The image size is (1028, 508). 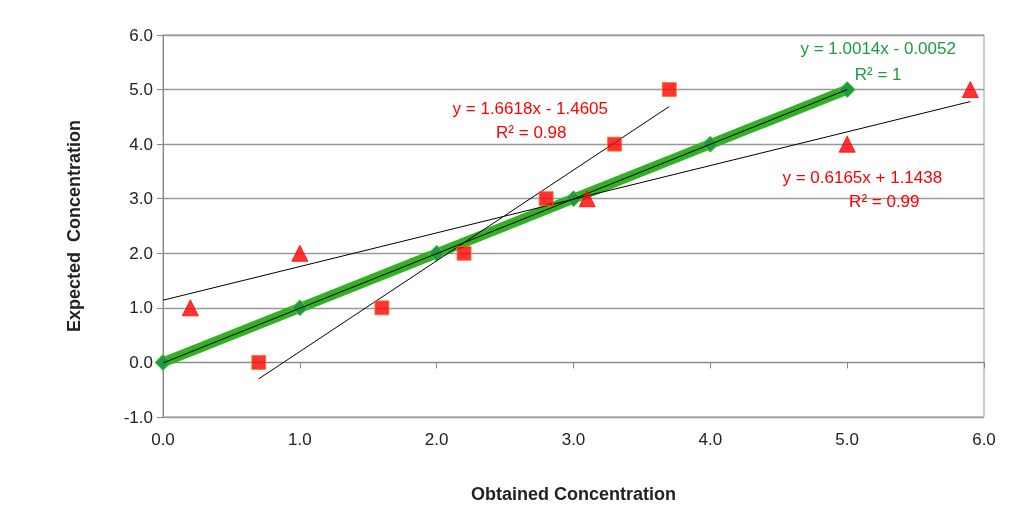 I want to click on annotation: y = 0.6165x + 1.1438, so click(x=862, y=178).